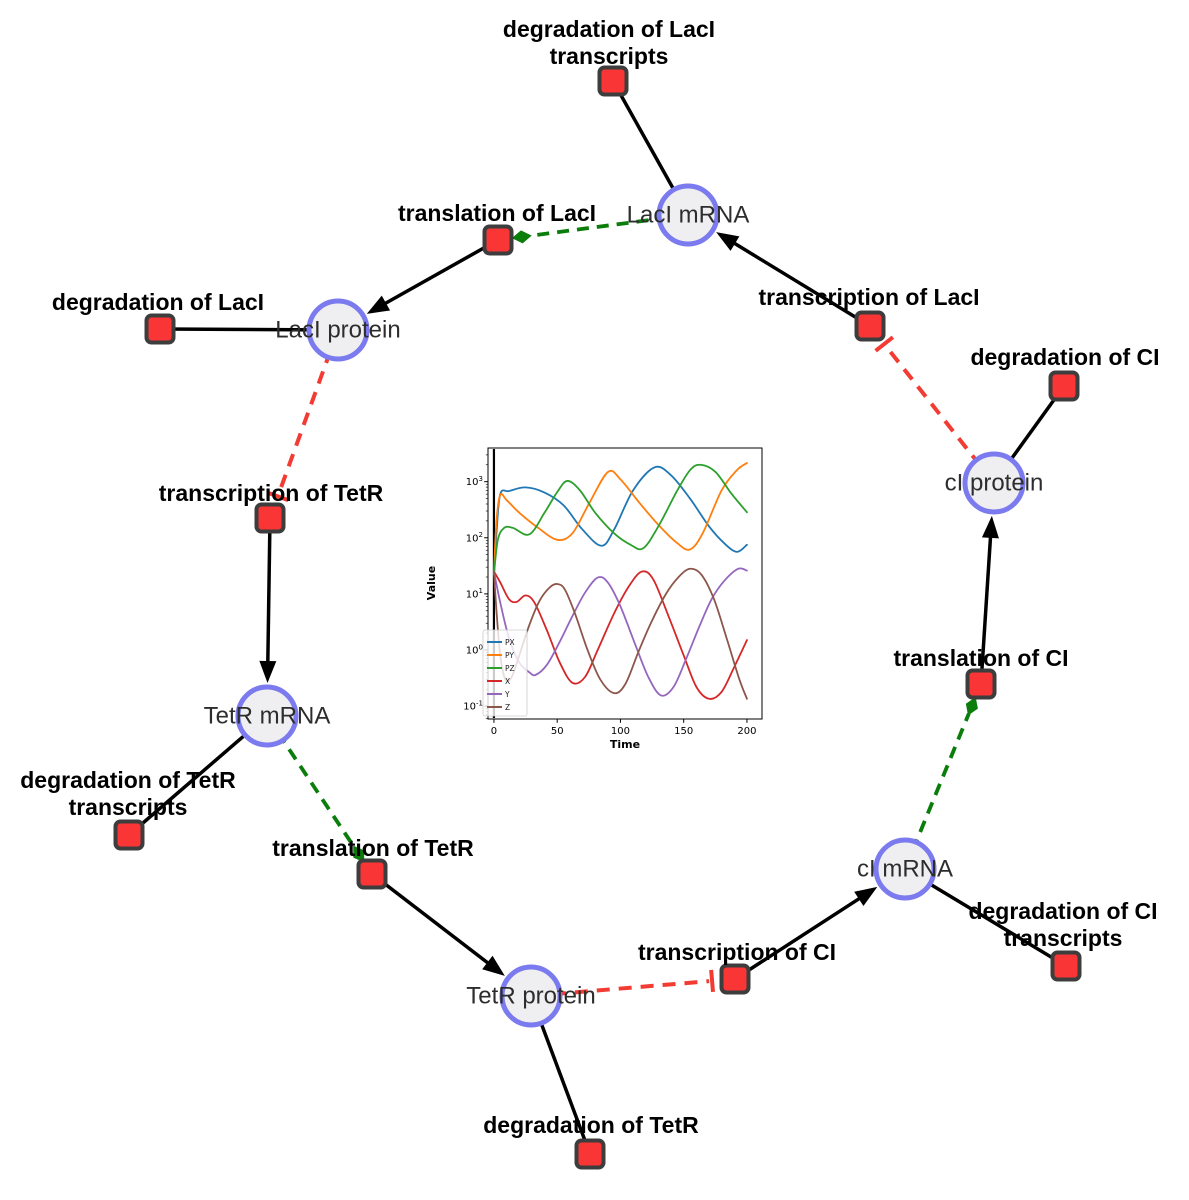 This screenshot has width=1189, height=1200. I want to click on edge-translation-of-tetr-tetr-protein-arrowhead, so click(493, 965).